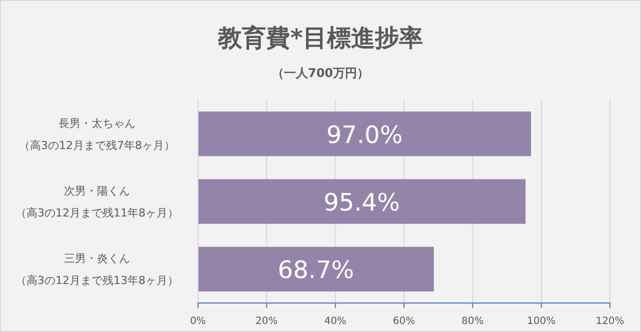  I want to click on x-tick-label: 60%, so click(404, 321).